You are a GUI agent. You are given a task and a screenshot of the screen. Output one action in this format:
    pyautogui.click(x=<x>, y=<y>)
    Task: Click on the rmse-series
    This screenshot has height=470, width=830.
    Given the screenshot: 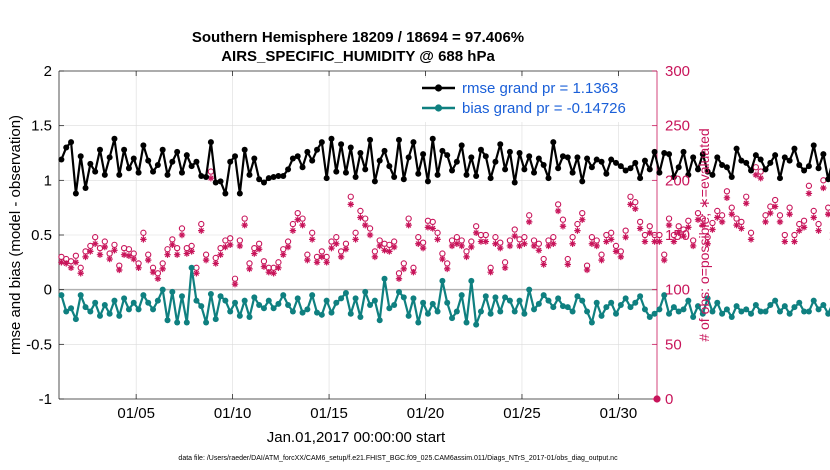 What is the action you would take?
    pyautogui.click(x=444, y=166)
    